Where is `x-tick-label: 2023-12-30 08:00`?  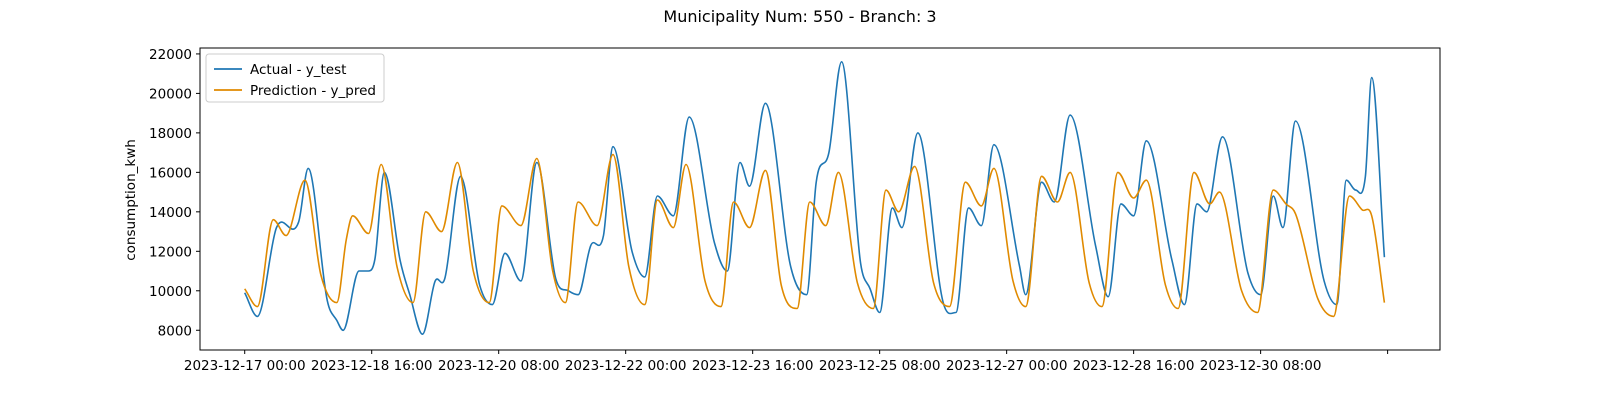
x-tick-label: 2023-12-30 08:00 is located at coordinates (1261, 366).